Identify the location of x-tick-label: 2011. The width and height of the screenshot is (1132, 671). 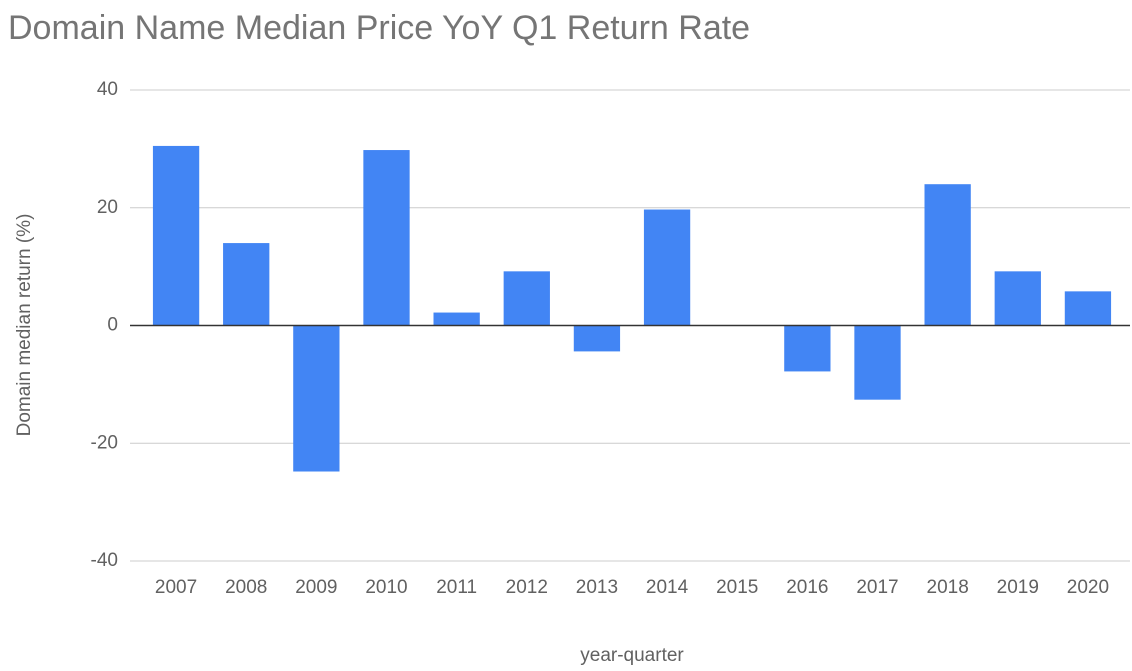
(456, 587).